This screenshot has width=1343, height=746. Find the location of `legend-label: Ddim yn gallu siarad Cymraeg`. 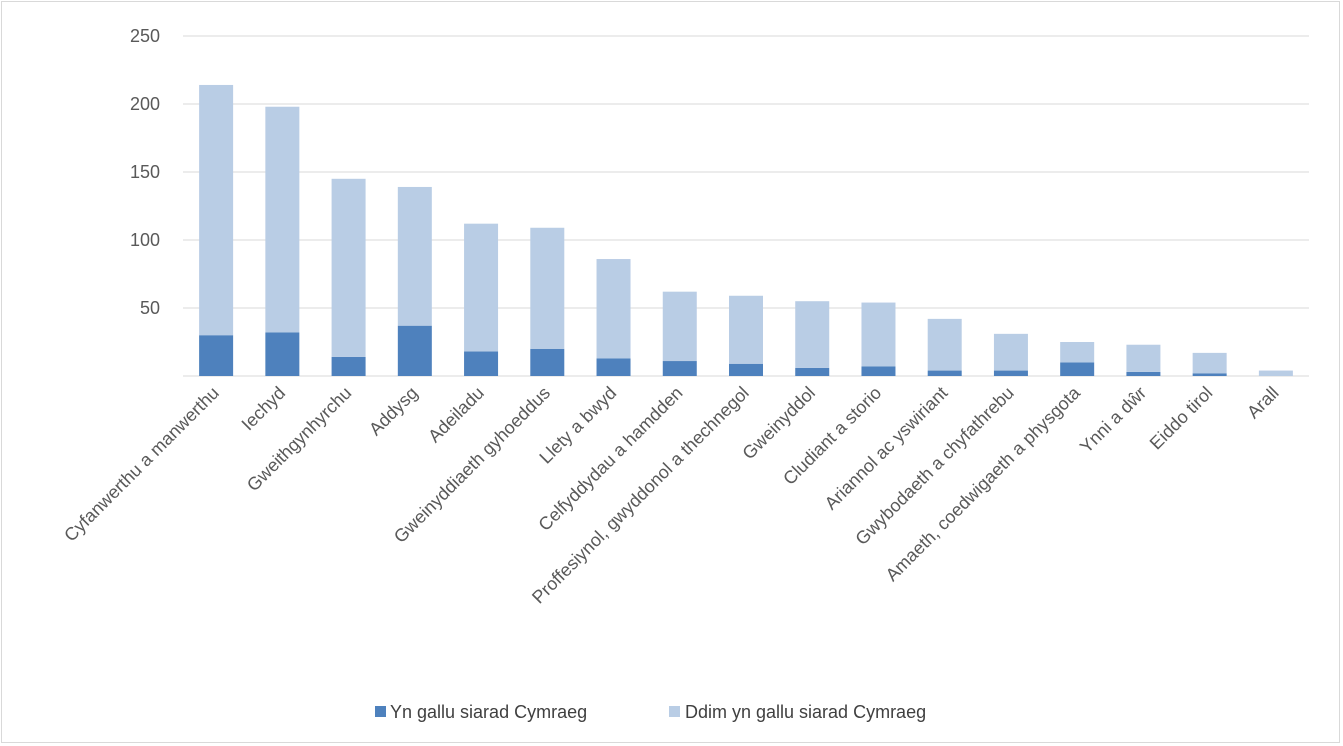

legend-label: Ddim yn gallu siarad Cymraeg is located at coordinates (805, 712).